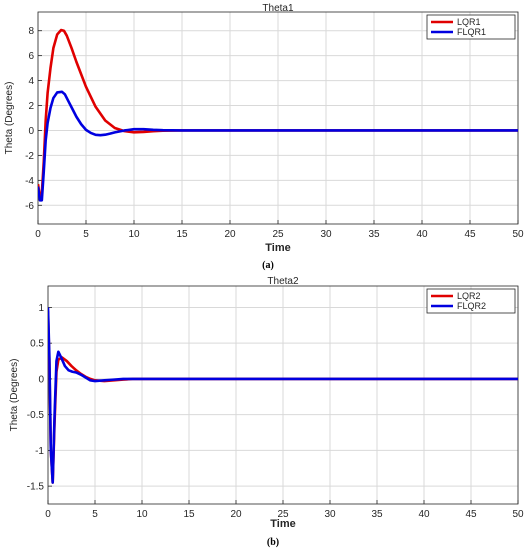  I want to click on y-tick-label: 4, so click(31, 81).